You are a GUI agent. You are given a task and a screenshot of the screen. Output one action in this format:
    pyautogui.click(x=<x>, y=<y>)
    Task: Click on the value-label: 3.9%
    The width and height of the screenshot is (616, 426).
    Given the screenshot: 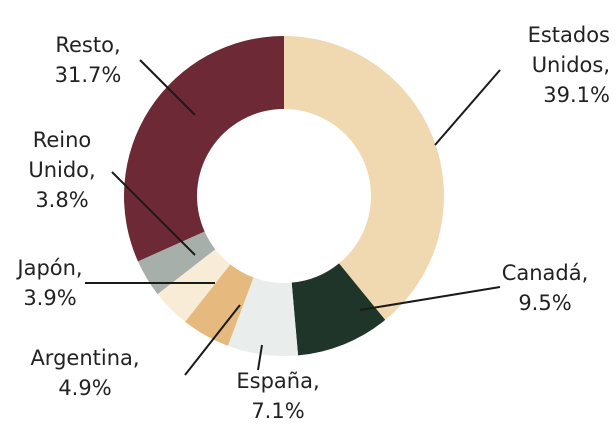 What is the action you would take?
    pyautogui.click(x=50, y=298)
    